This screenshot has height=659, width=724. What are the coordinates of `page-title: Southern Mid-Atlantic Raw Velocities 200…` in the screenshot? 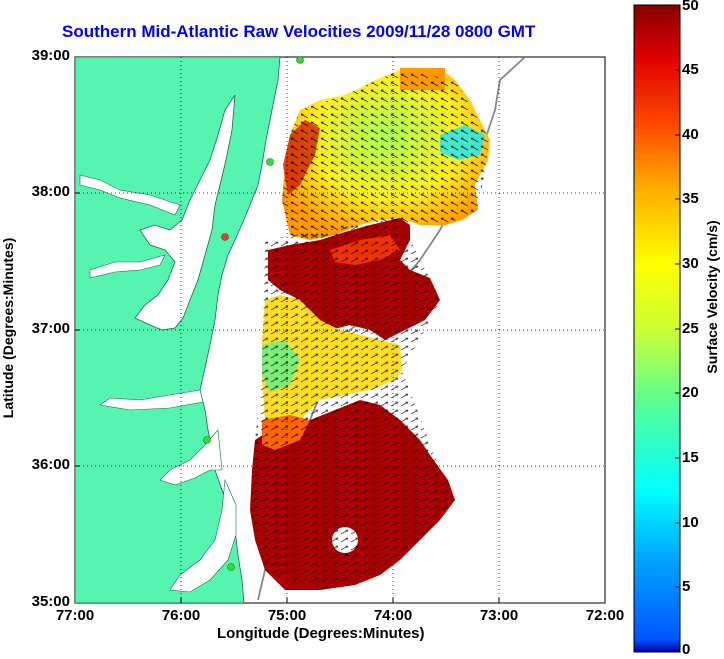 It's located at (299, 31).